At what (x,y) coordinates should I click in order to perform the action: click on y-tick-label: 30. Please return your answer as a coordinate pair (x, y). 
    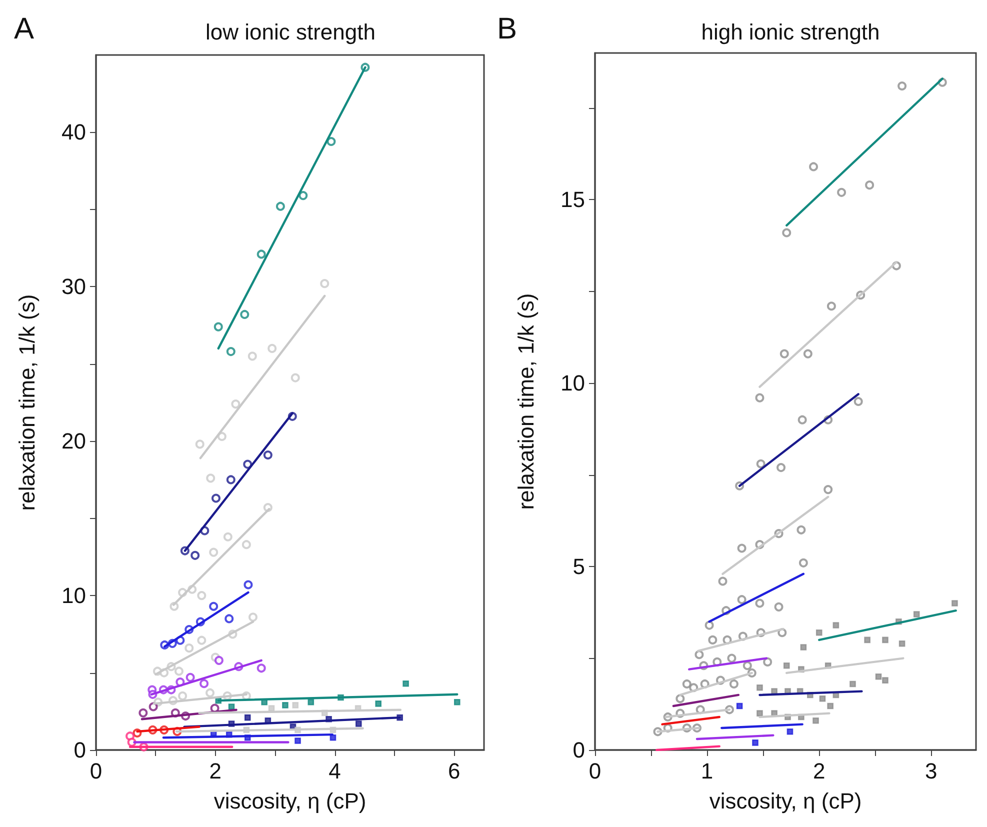
    Looking at the image, I should click on (74, 287).